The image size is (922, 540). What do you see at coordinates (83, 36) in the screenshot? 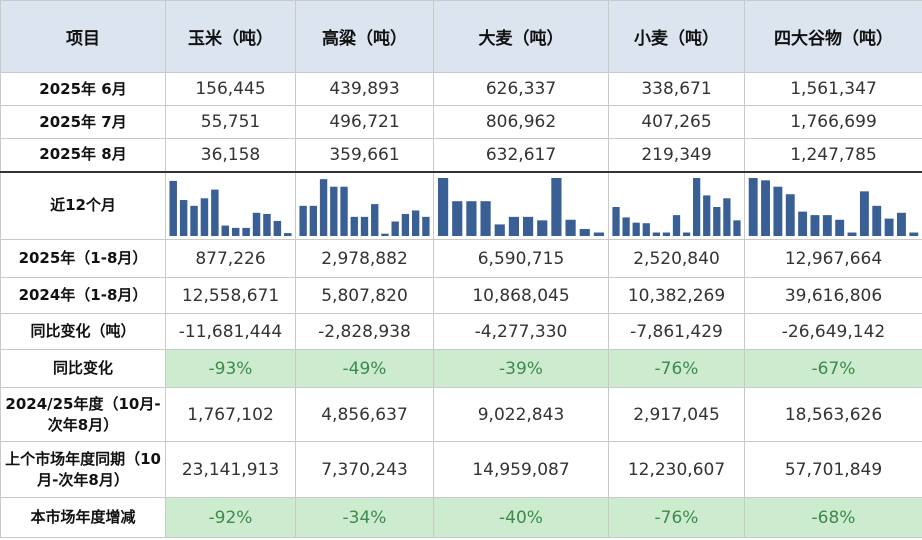
I see `column-header: 项目` at bounding box center [83, 36].